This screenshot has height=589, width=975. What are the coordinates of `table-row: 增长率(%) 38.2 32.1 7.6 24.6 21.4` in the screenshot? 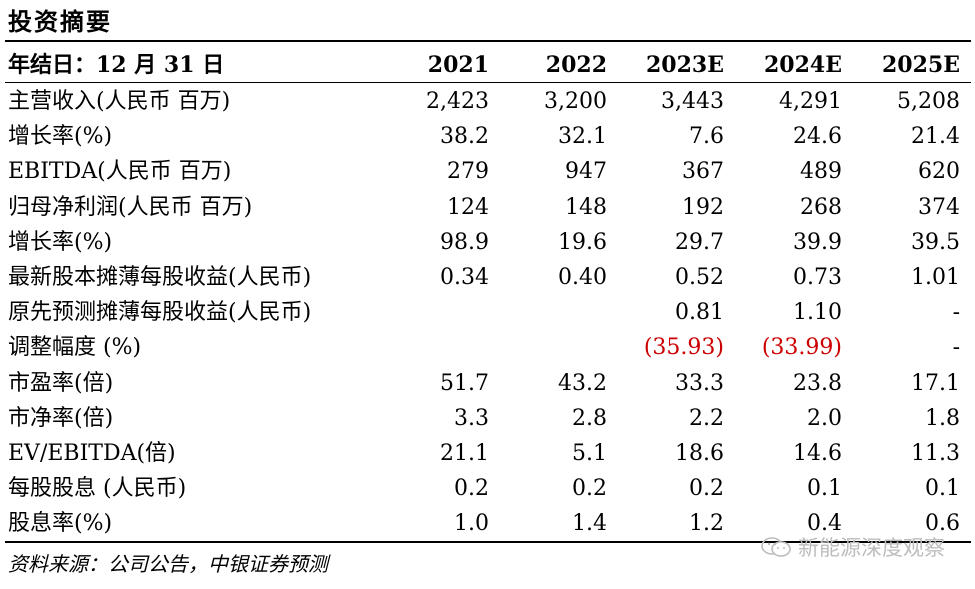 It's located at (487, 136).